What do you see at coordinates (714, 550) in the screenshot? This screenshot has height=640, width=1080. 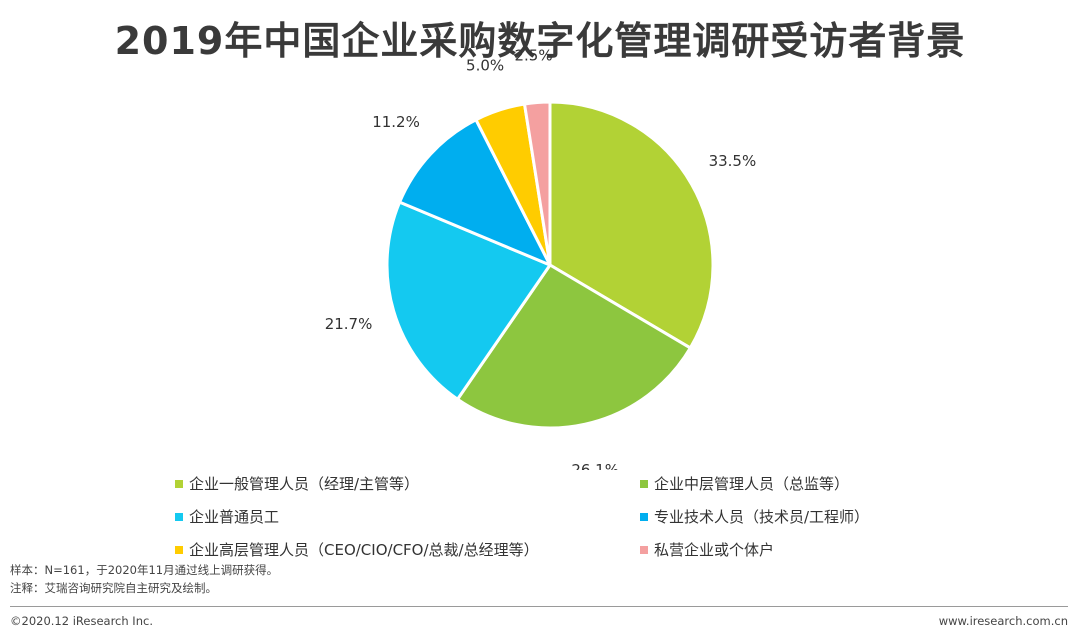 I see `legend-label: 私营企业或个体户` at bounding box center [714, 550].